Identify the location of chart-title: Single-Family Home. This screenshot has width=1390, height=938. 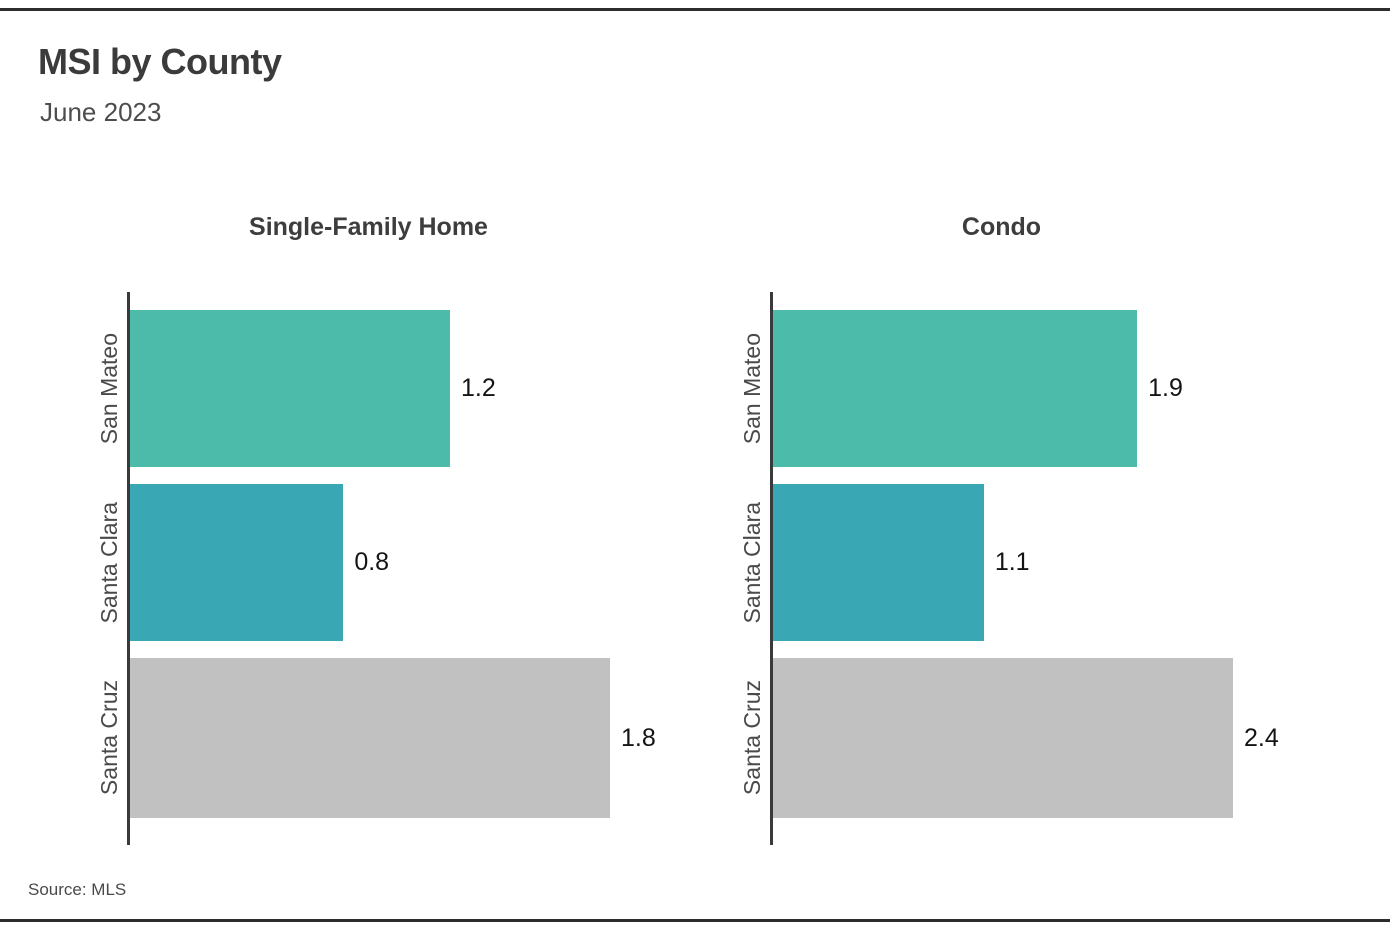
(368, 227).